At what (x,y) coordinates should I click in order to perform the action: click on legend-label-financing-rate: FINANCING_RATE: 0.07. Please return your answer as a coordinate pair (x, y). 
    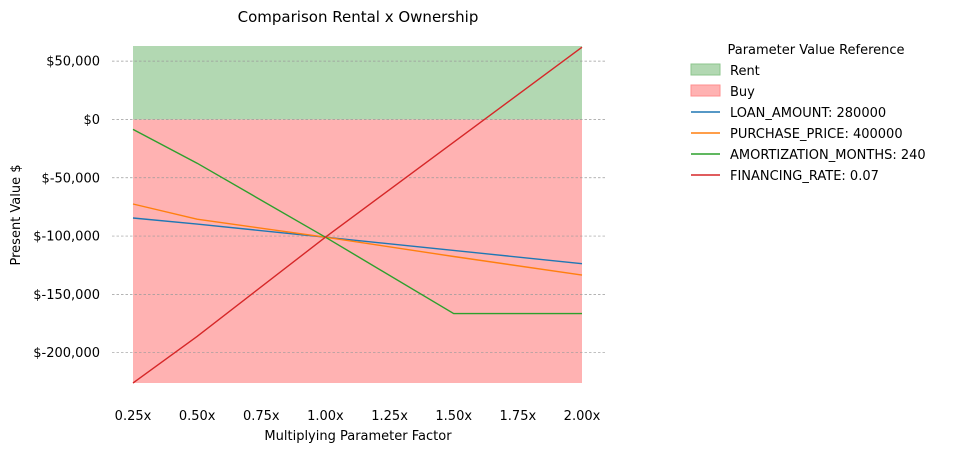
    Looking at the image, I should click on (804, 176).